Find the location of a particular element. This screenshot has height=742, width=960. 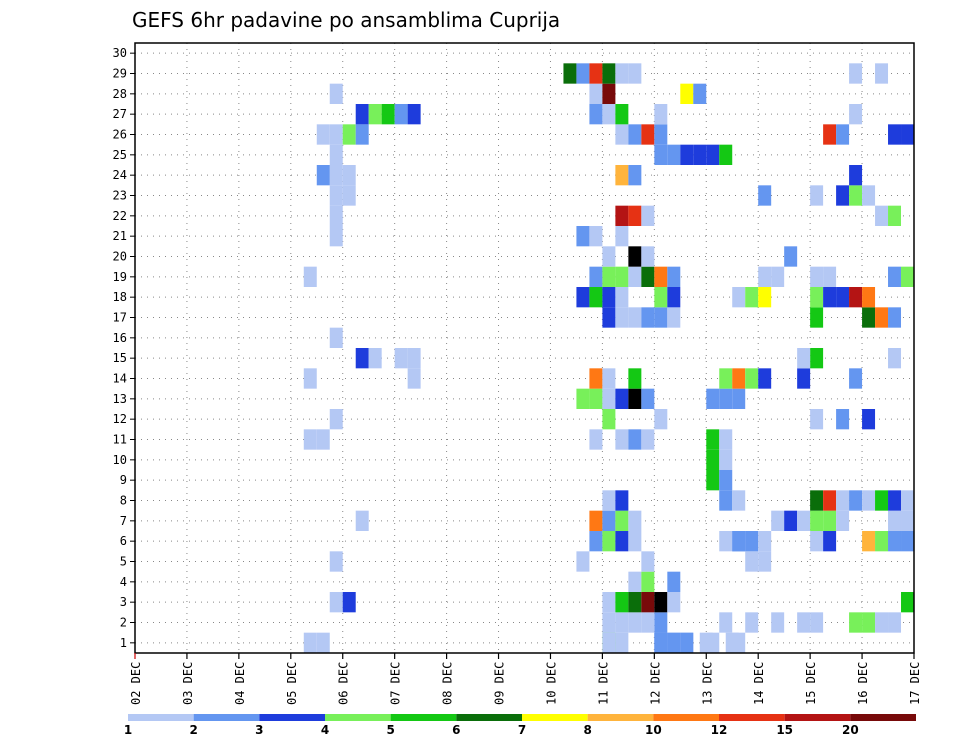

colorbar-label: 3 is located at coordinates (259, 730).